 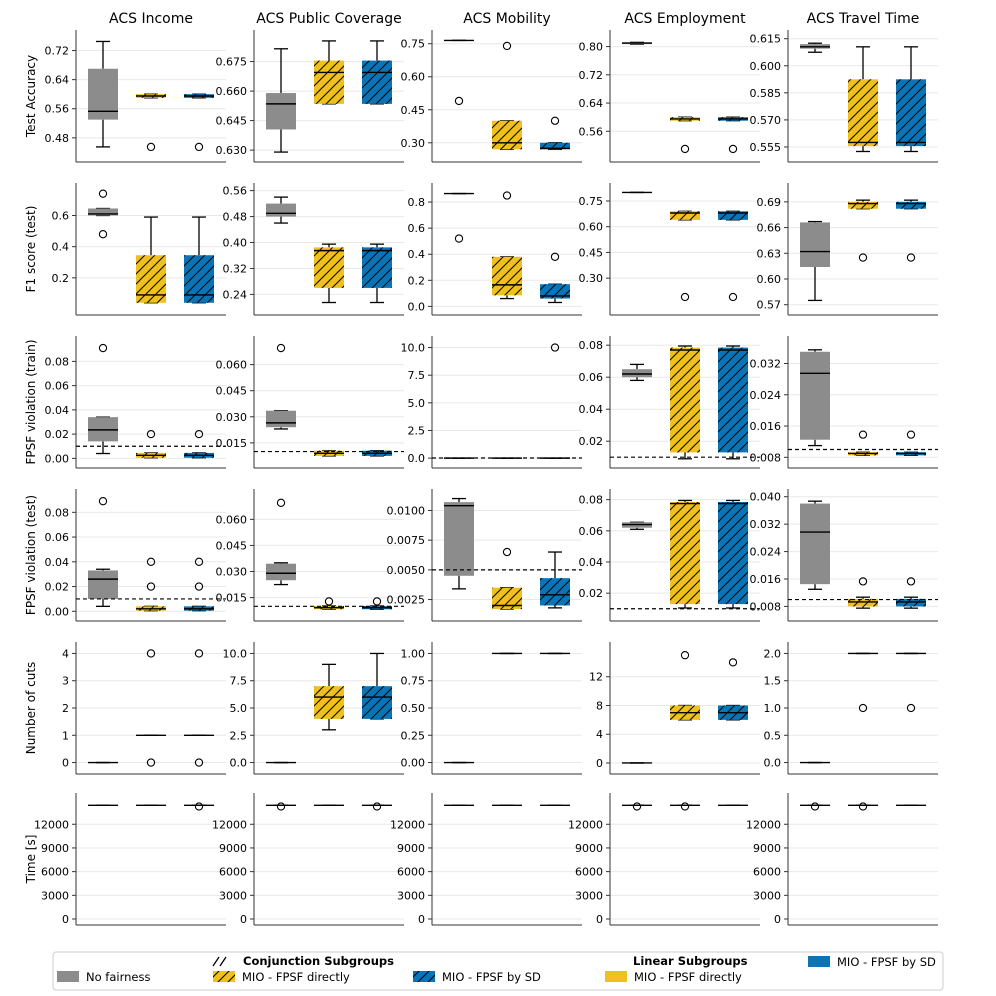 What do you see at coordinates (68, 976) in the screenshot?
I see `legend-swatch-no-fairness` at bounding box center [68, 976].